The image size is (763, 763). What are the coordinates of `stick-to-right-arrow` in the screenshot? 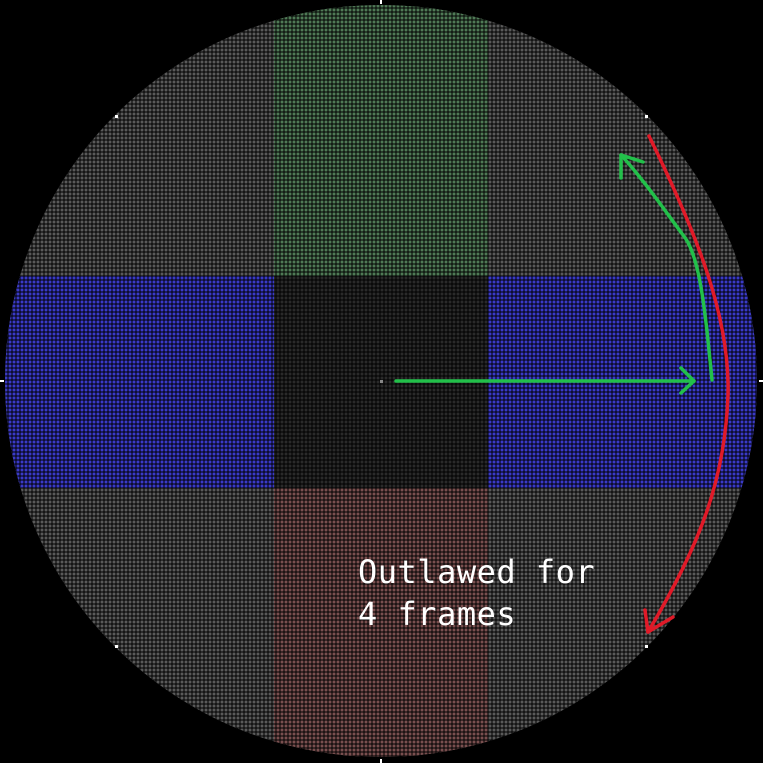 It's located at (545, 380).